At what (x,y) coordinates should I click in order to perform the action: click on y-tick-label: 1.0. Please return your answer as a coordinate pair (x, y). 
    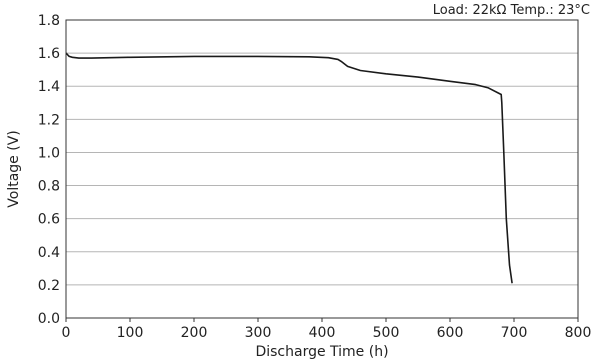
    Looking at the image, I should click on (49, 153).